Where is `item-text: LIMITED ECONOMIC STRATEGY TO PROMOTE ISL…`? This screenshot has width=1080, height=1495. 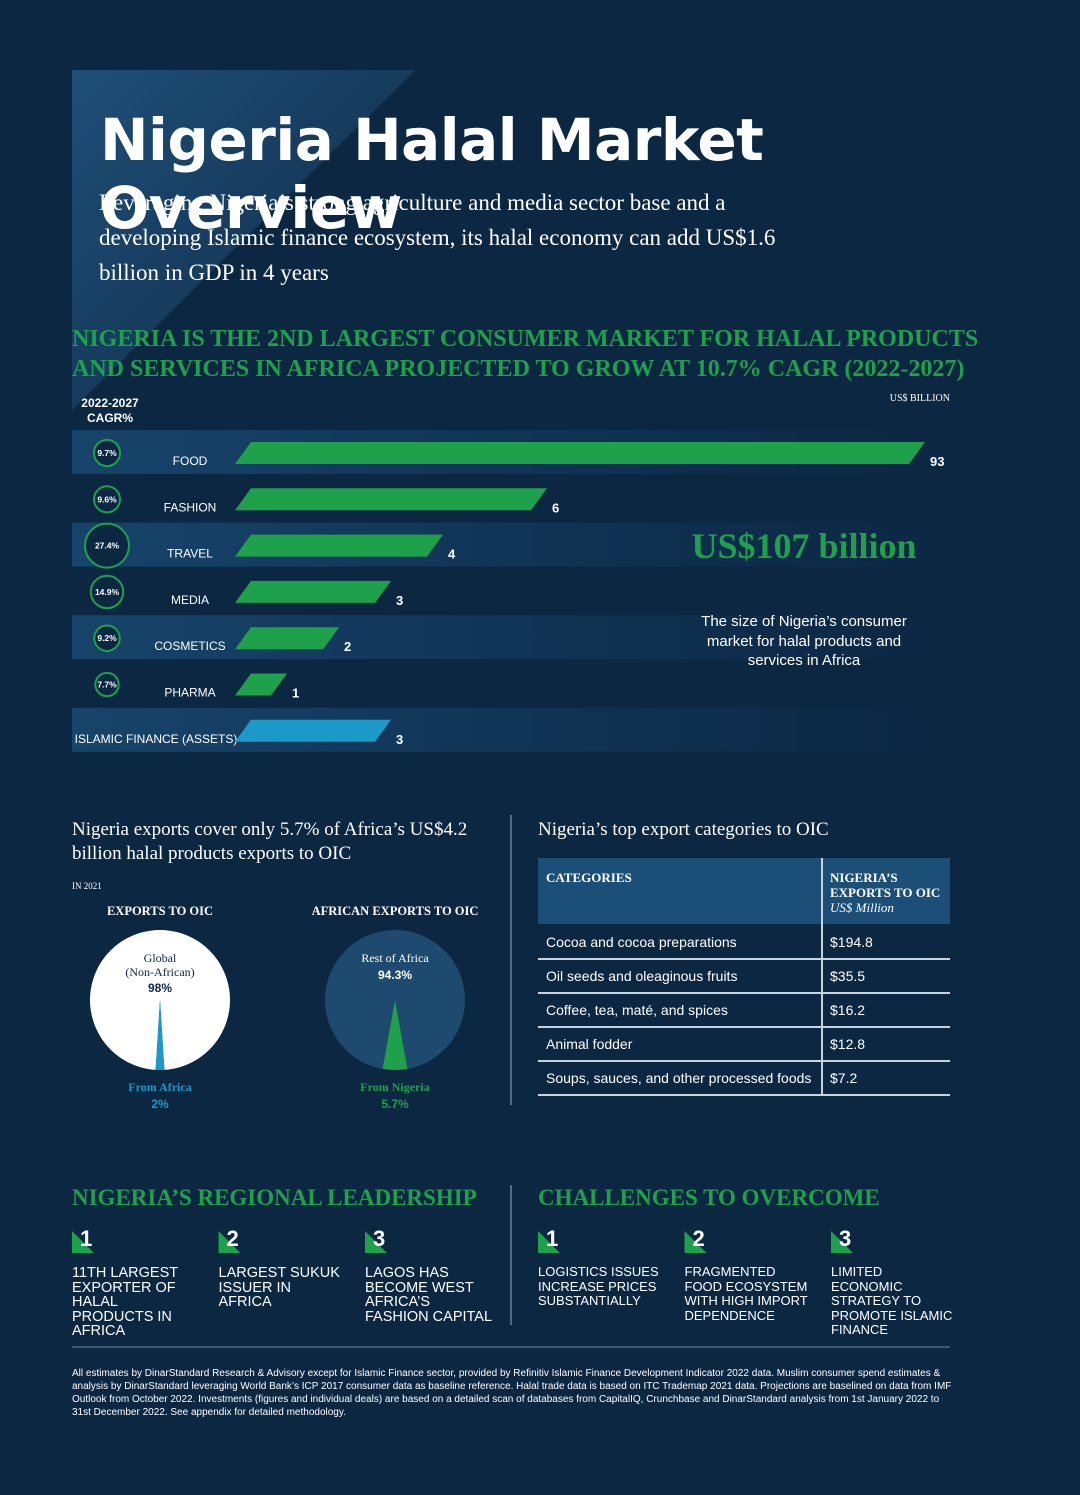 item-text: LIMITED ECONOMIC STRATEGY TO PROMOTE ISL… is located at coordinates (892, 1300).